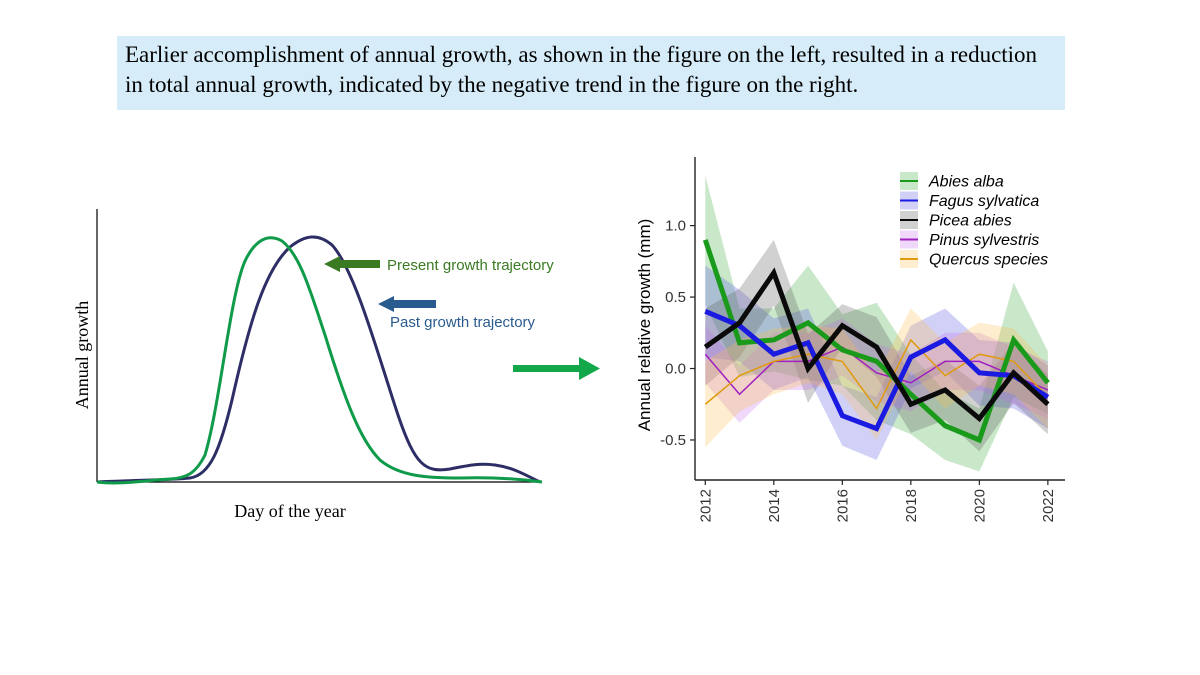  I want to click on x-ticks: 2012 2014 2016 2018 2020 2022, so click(877, 501).